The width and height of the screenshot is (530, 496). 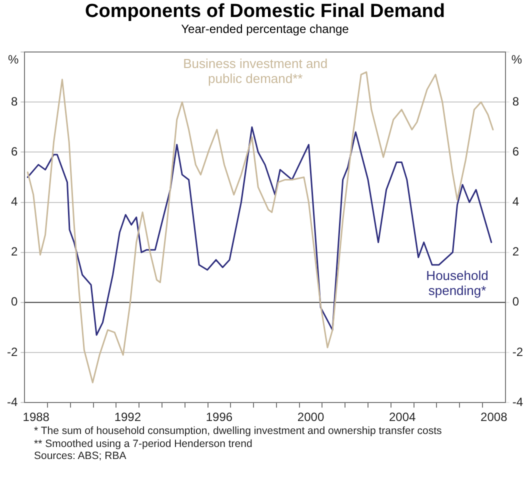 What do you see at coordinates (13, 59) in the screenshot?
I see `y-axis-title: %` at bounding box center [13, 59].